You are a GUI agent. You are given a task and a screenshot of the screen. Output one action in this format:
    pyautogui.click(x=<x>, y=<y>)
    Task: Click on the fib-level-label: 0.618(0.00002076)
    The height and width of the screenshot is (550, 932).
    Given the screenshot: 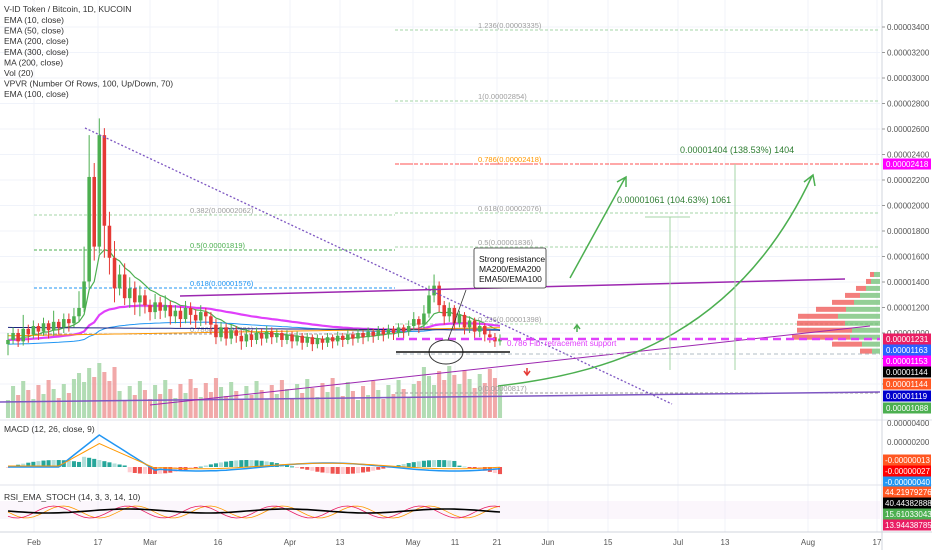 What is the action you would take?
    pyautogui.click(x=510, y=208)
    